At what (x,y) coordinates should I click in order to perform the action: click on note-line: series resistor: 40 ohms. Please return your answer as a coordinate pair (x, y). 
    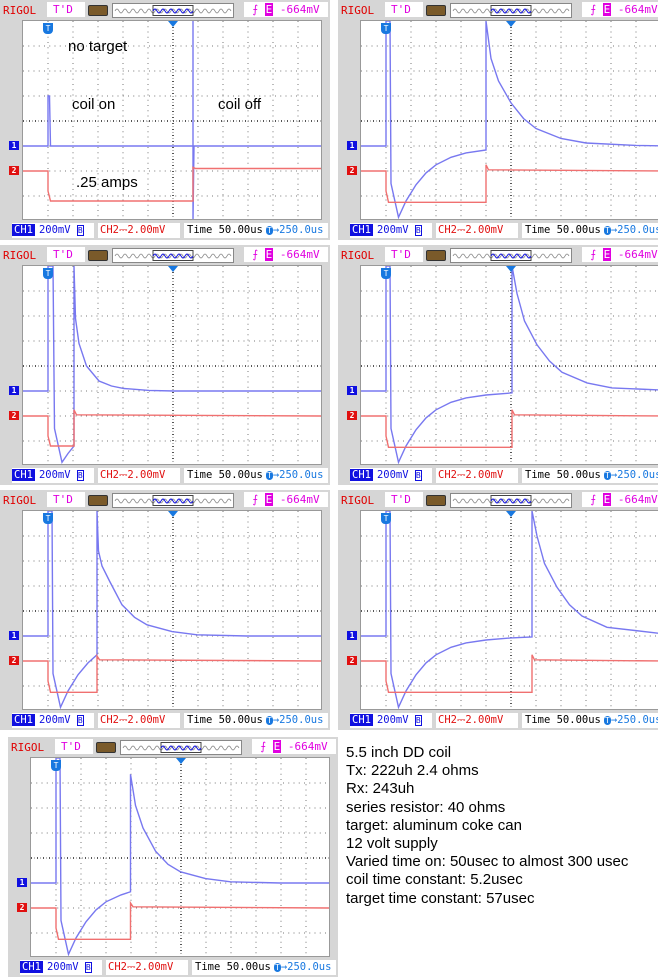
    Looking at the image, I should click on (426, 807).